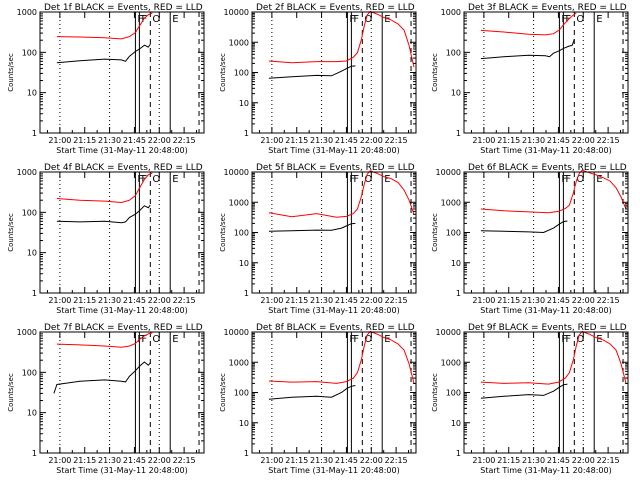 Image resolution: width=640 pixels, height=480 pixels. Describe the element at coordinates (547, 8) in the screenshot. I see `panel-title: Det 3f BLACK = Events, RED = LLD` at that location.